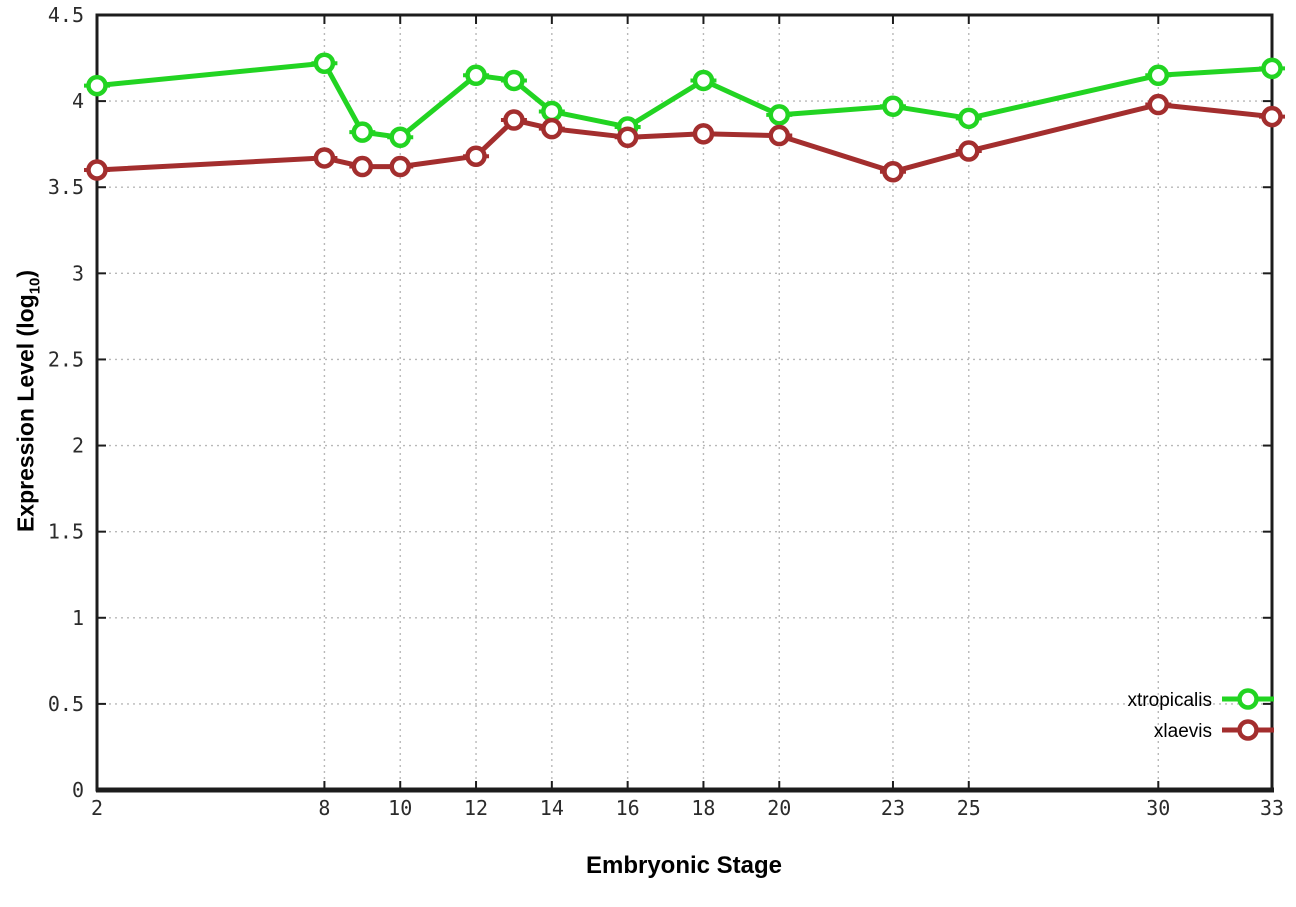 This screenshot has width=1296, height=907. What do you see at coordinates (1214, 730) in the screenshot?
I see `legend-entry-xlaevis: xlaevis` at bounding box center [1214, 730].